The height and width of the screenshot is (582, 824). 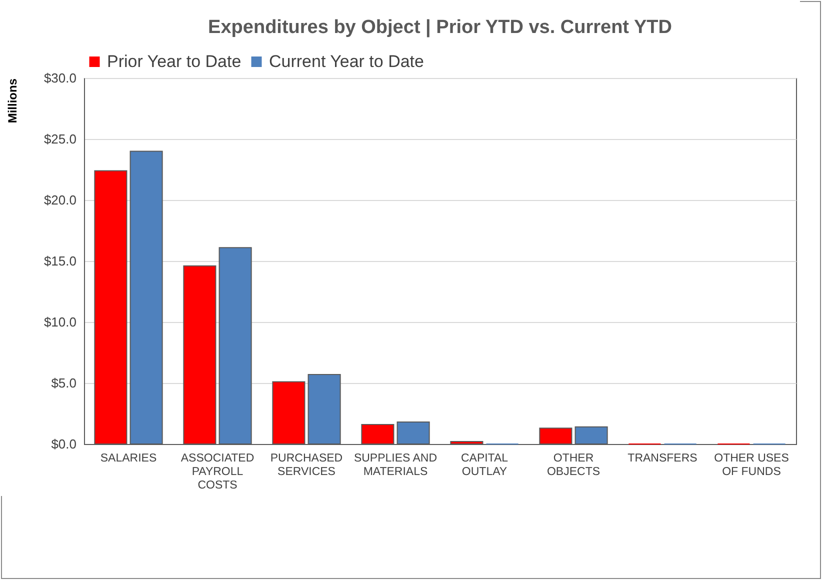 I want to click on x-tick-label: SALARIES, so click(x=128, y=458).